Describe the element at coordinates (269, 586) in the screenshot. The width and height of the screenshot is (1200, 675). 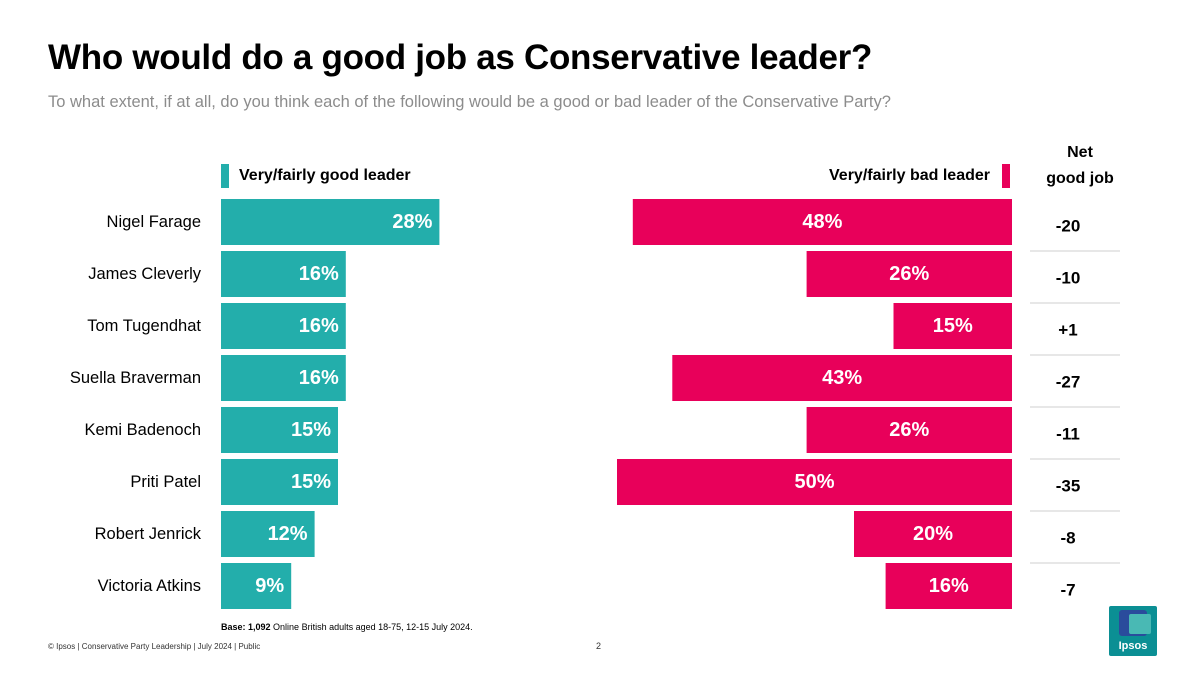
I see `good-bar-label: 9%` at that location.